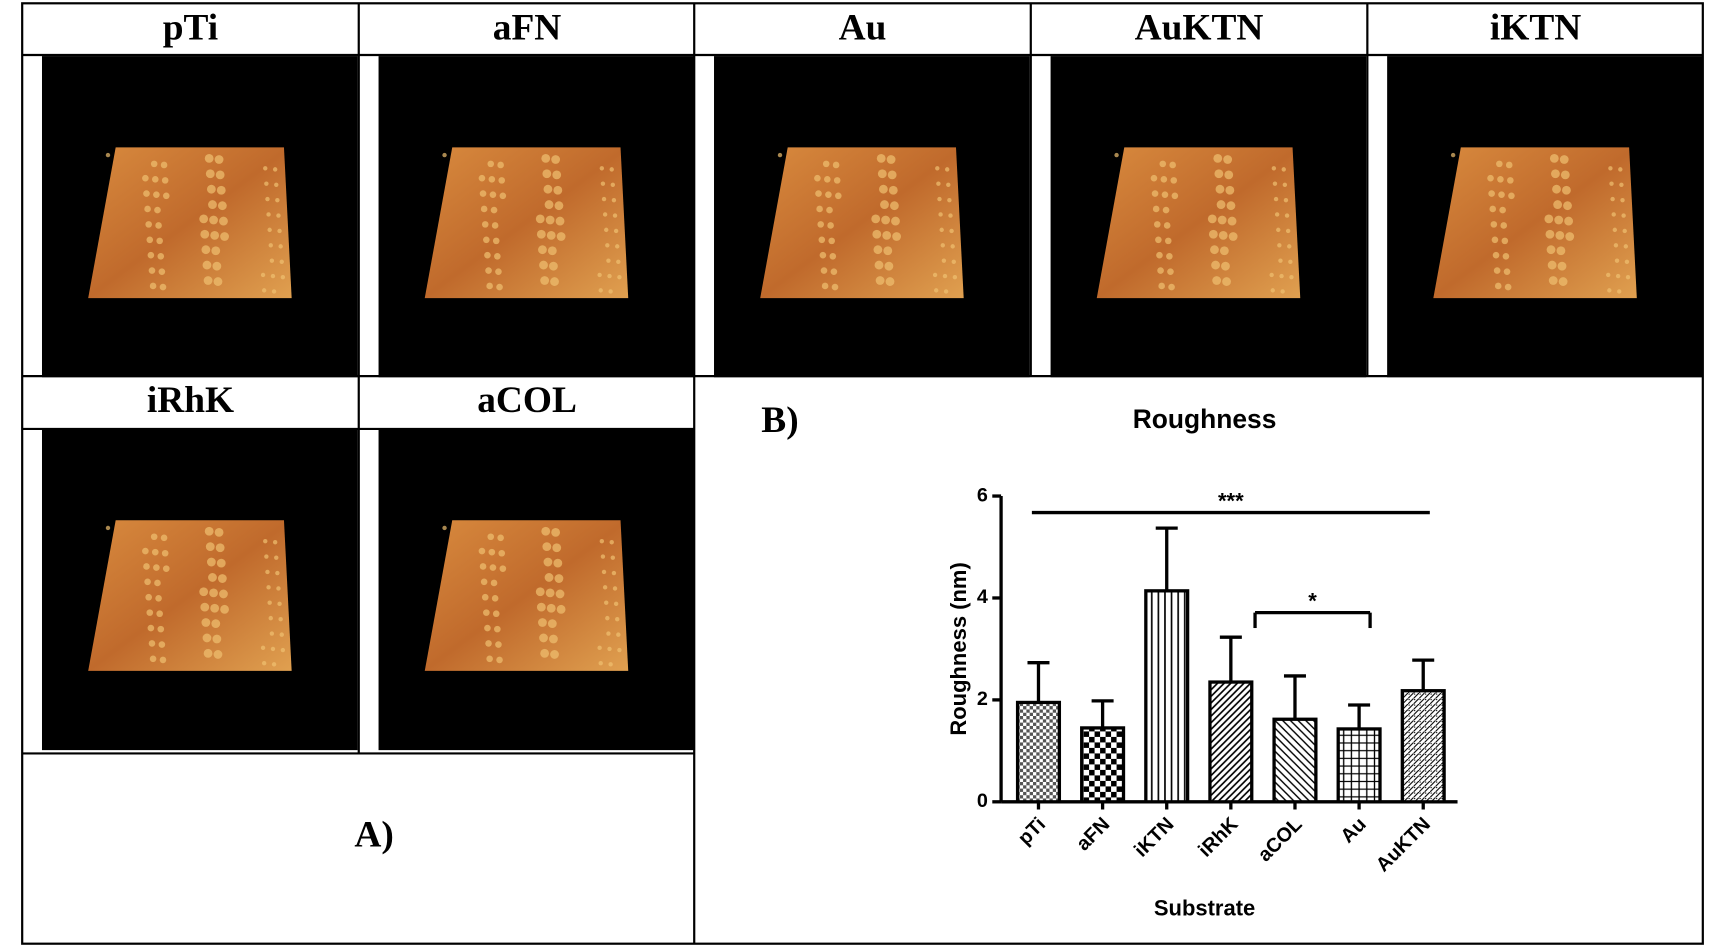 This screenshot has height=947, width=1725. Describe the element at coordinates (1199, 27) in the screenshot. I see `image-title: AuKTN` at that location.